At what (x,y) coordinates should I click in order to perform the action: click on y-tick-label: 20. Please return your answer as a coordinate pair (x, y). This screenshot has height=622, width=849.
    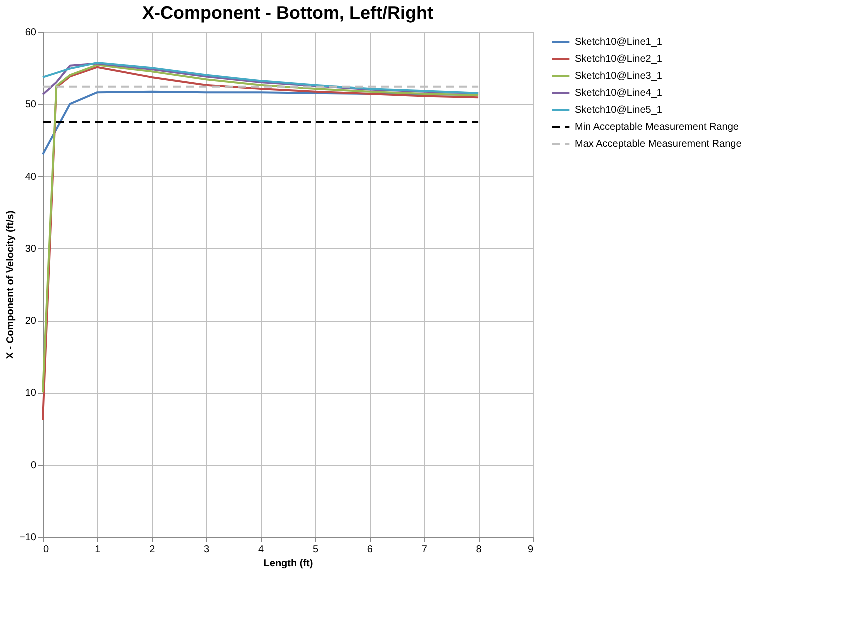
    Looking at the image, I should click on (31, 322).